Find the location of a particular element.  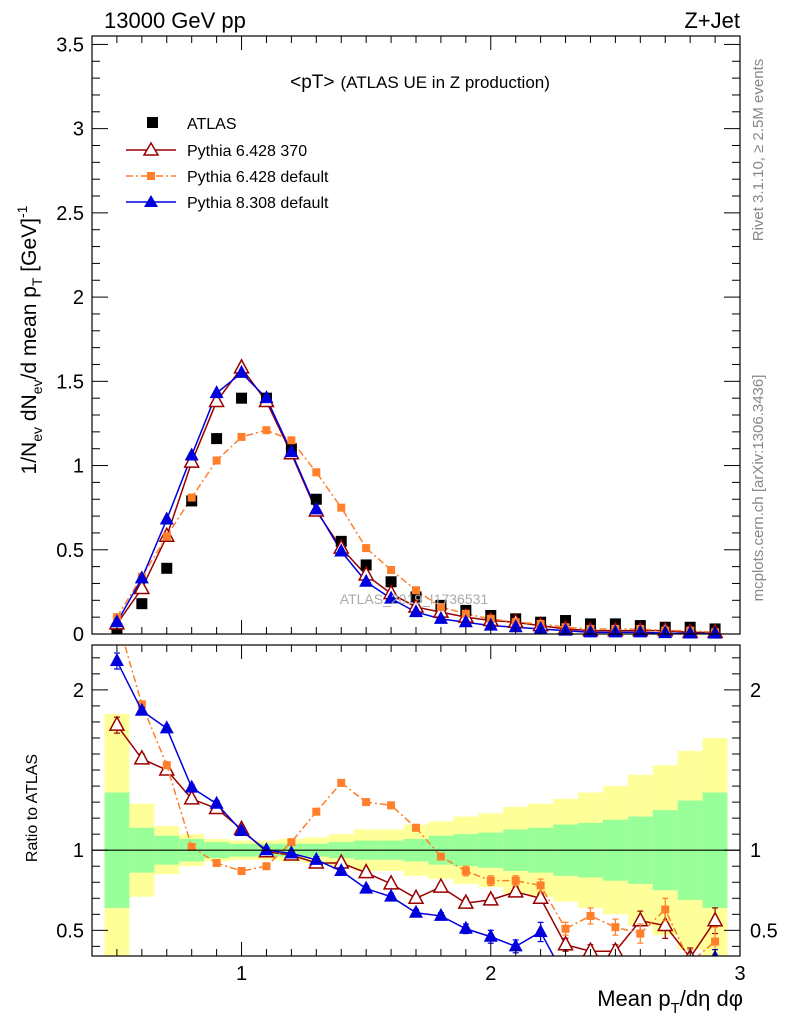

legend-marker-pythia6-default is located at coordinates (151, 176).